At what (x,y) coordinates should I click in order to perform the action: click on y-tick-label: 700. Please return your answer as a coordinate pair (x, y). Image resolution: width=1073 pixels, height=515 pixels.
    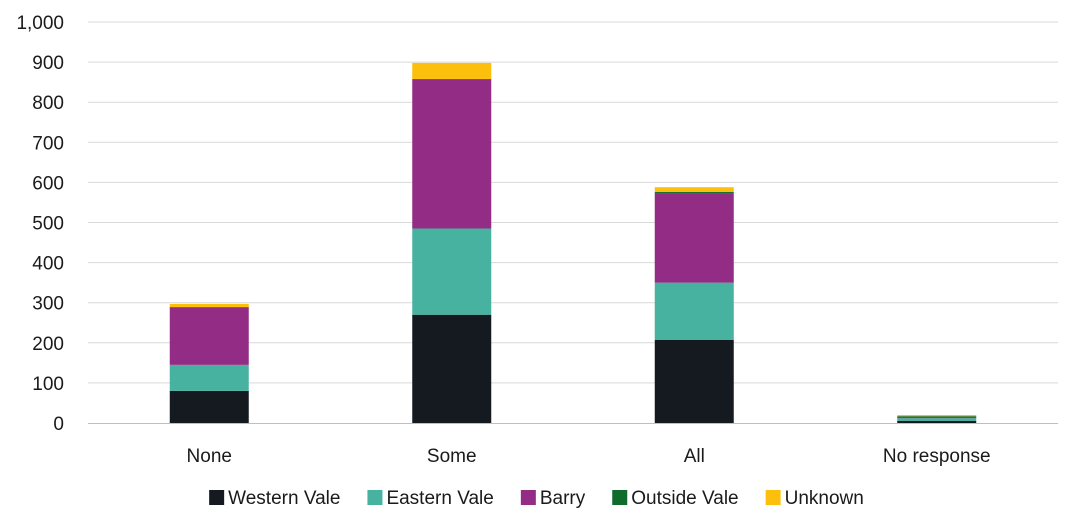
    Looking at the image, I should click on (48, 143).